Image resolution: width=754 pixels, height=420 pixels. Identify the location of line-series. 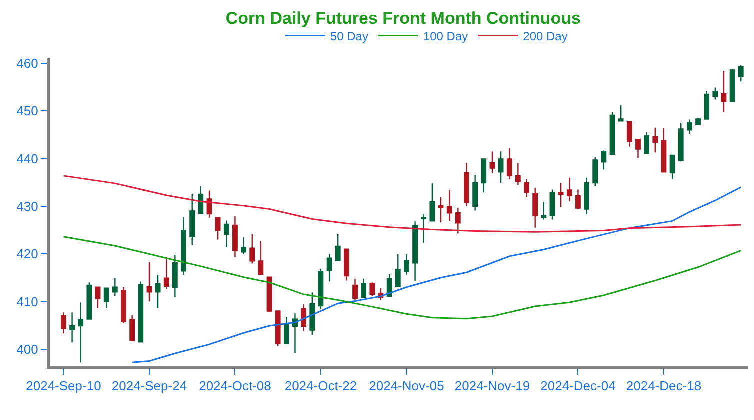
(402, 204).